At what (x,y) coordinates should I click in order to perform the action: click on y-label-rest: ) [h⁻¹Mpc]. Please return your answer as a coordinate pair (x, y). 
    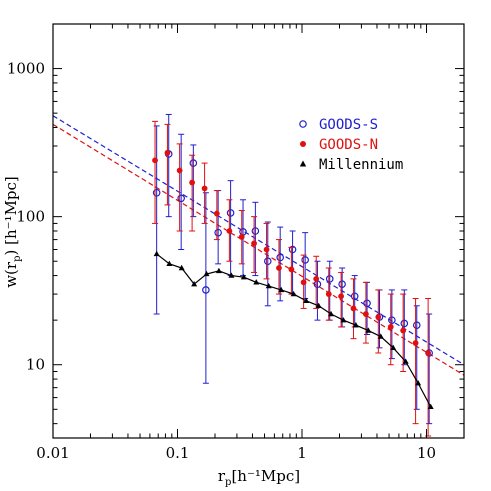
    Looking at the image, I should click on (11, 215).